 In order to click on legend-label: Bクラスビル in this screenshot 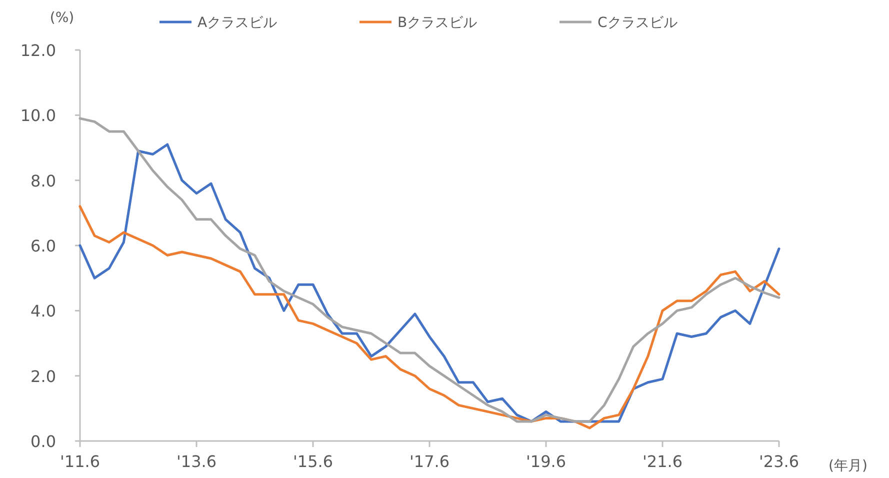, I will do `click(438, 23)`.